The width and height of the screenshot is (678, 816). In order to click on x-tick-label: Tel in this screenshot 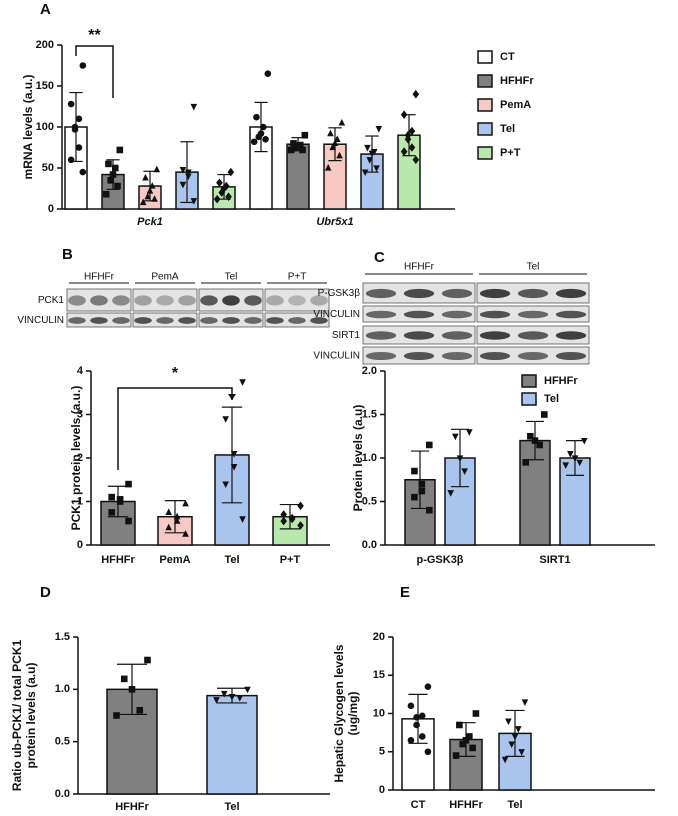, I will do `click(231, 807)`.